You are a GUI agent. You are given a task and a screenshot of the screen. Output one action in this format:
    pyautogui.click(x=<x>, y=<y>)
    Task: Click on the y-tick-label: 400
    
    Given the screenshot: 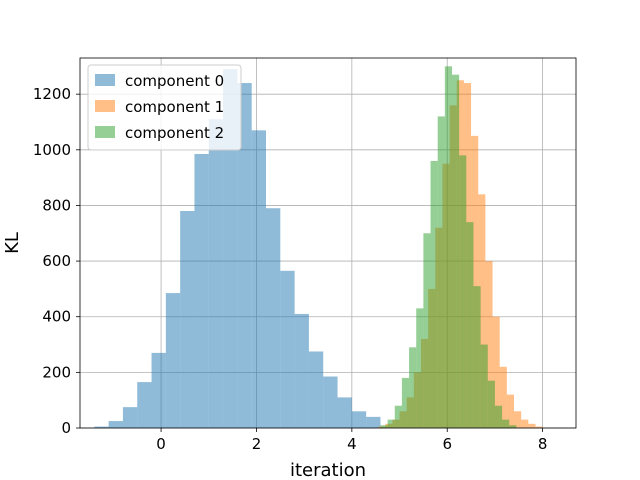 What is the action you would take?
    pyautogui.click(x=56, y=317)
    